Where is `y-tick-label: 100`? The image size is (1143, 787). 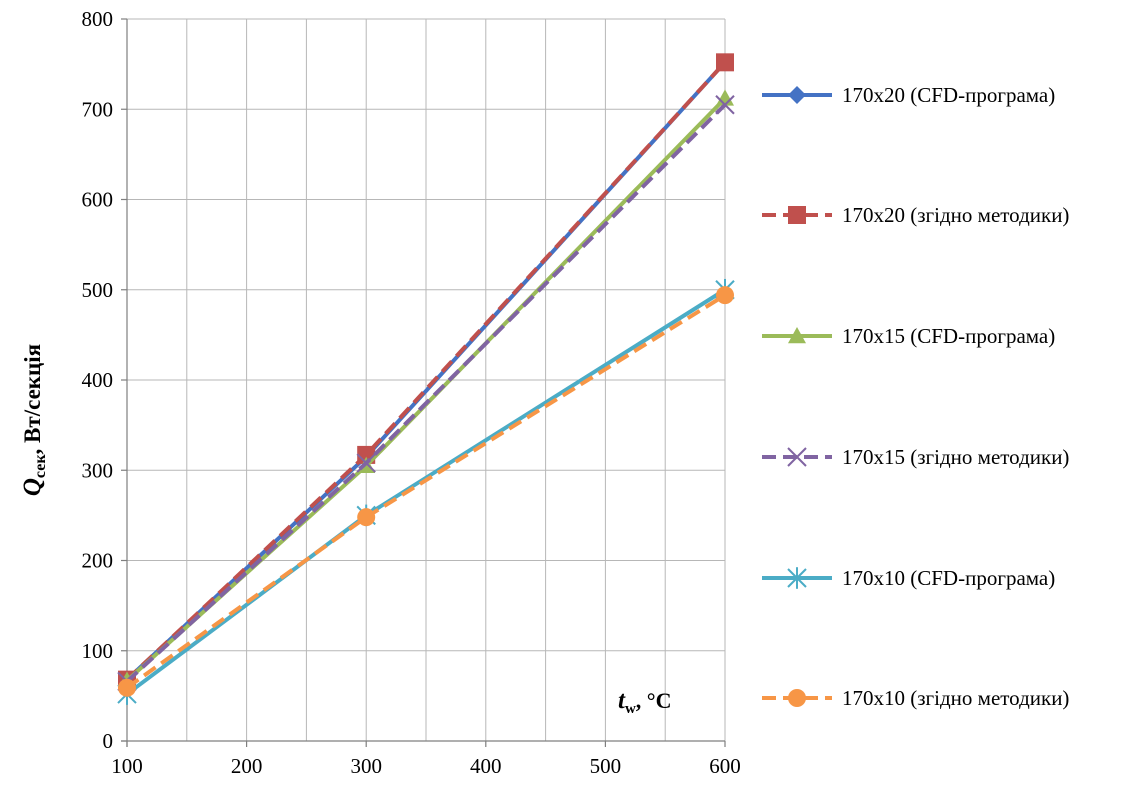 y-tick-label: 100 is located at coordinates (98, 651).